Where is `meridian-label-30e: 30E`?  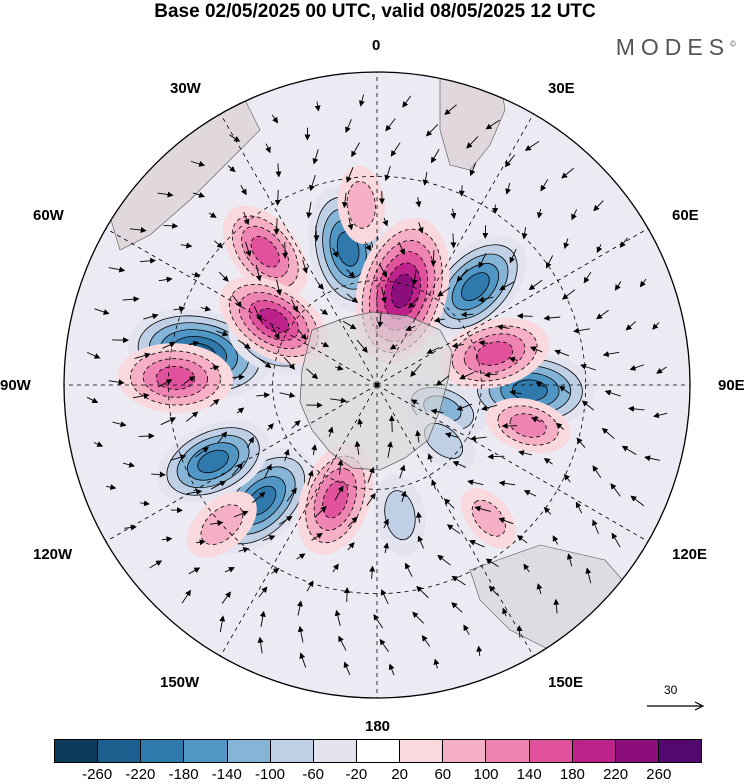
meridian-label-30e: 30E is located at coordinates (561, 89).